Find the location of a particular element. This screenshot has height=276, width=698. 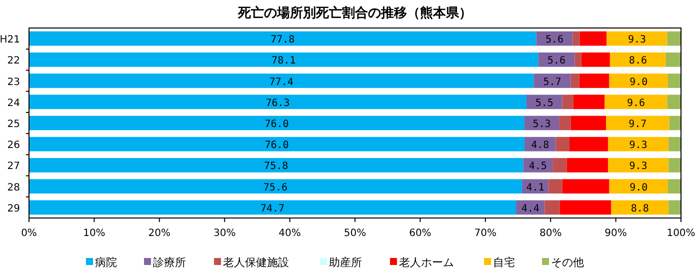

x-tick-label: 40% is located at coordinates (289, 233).